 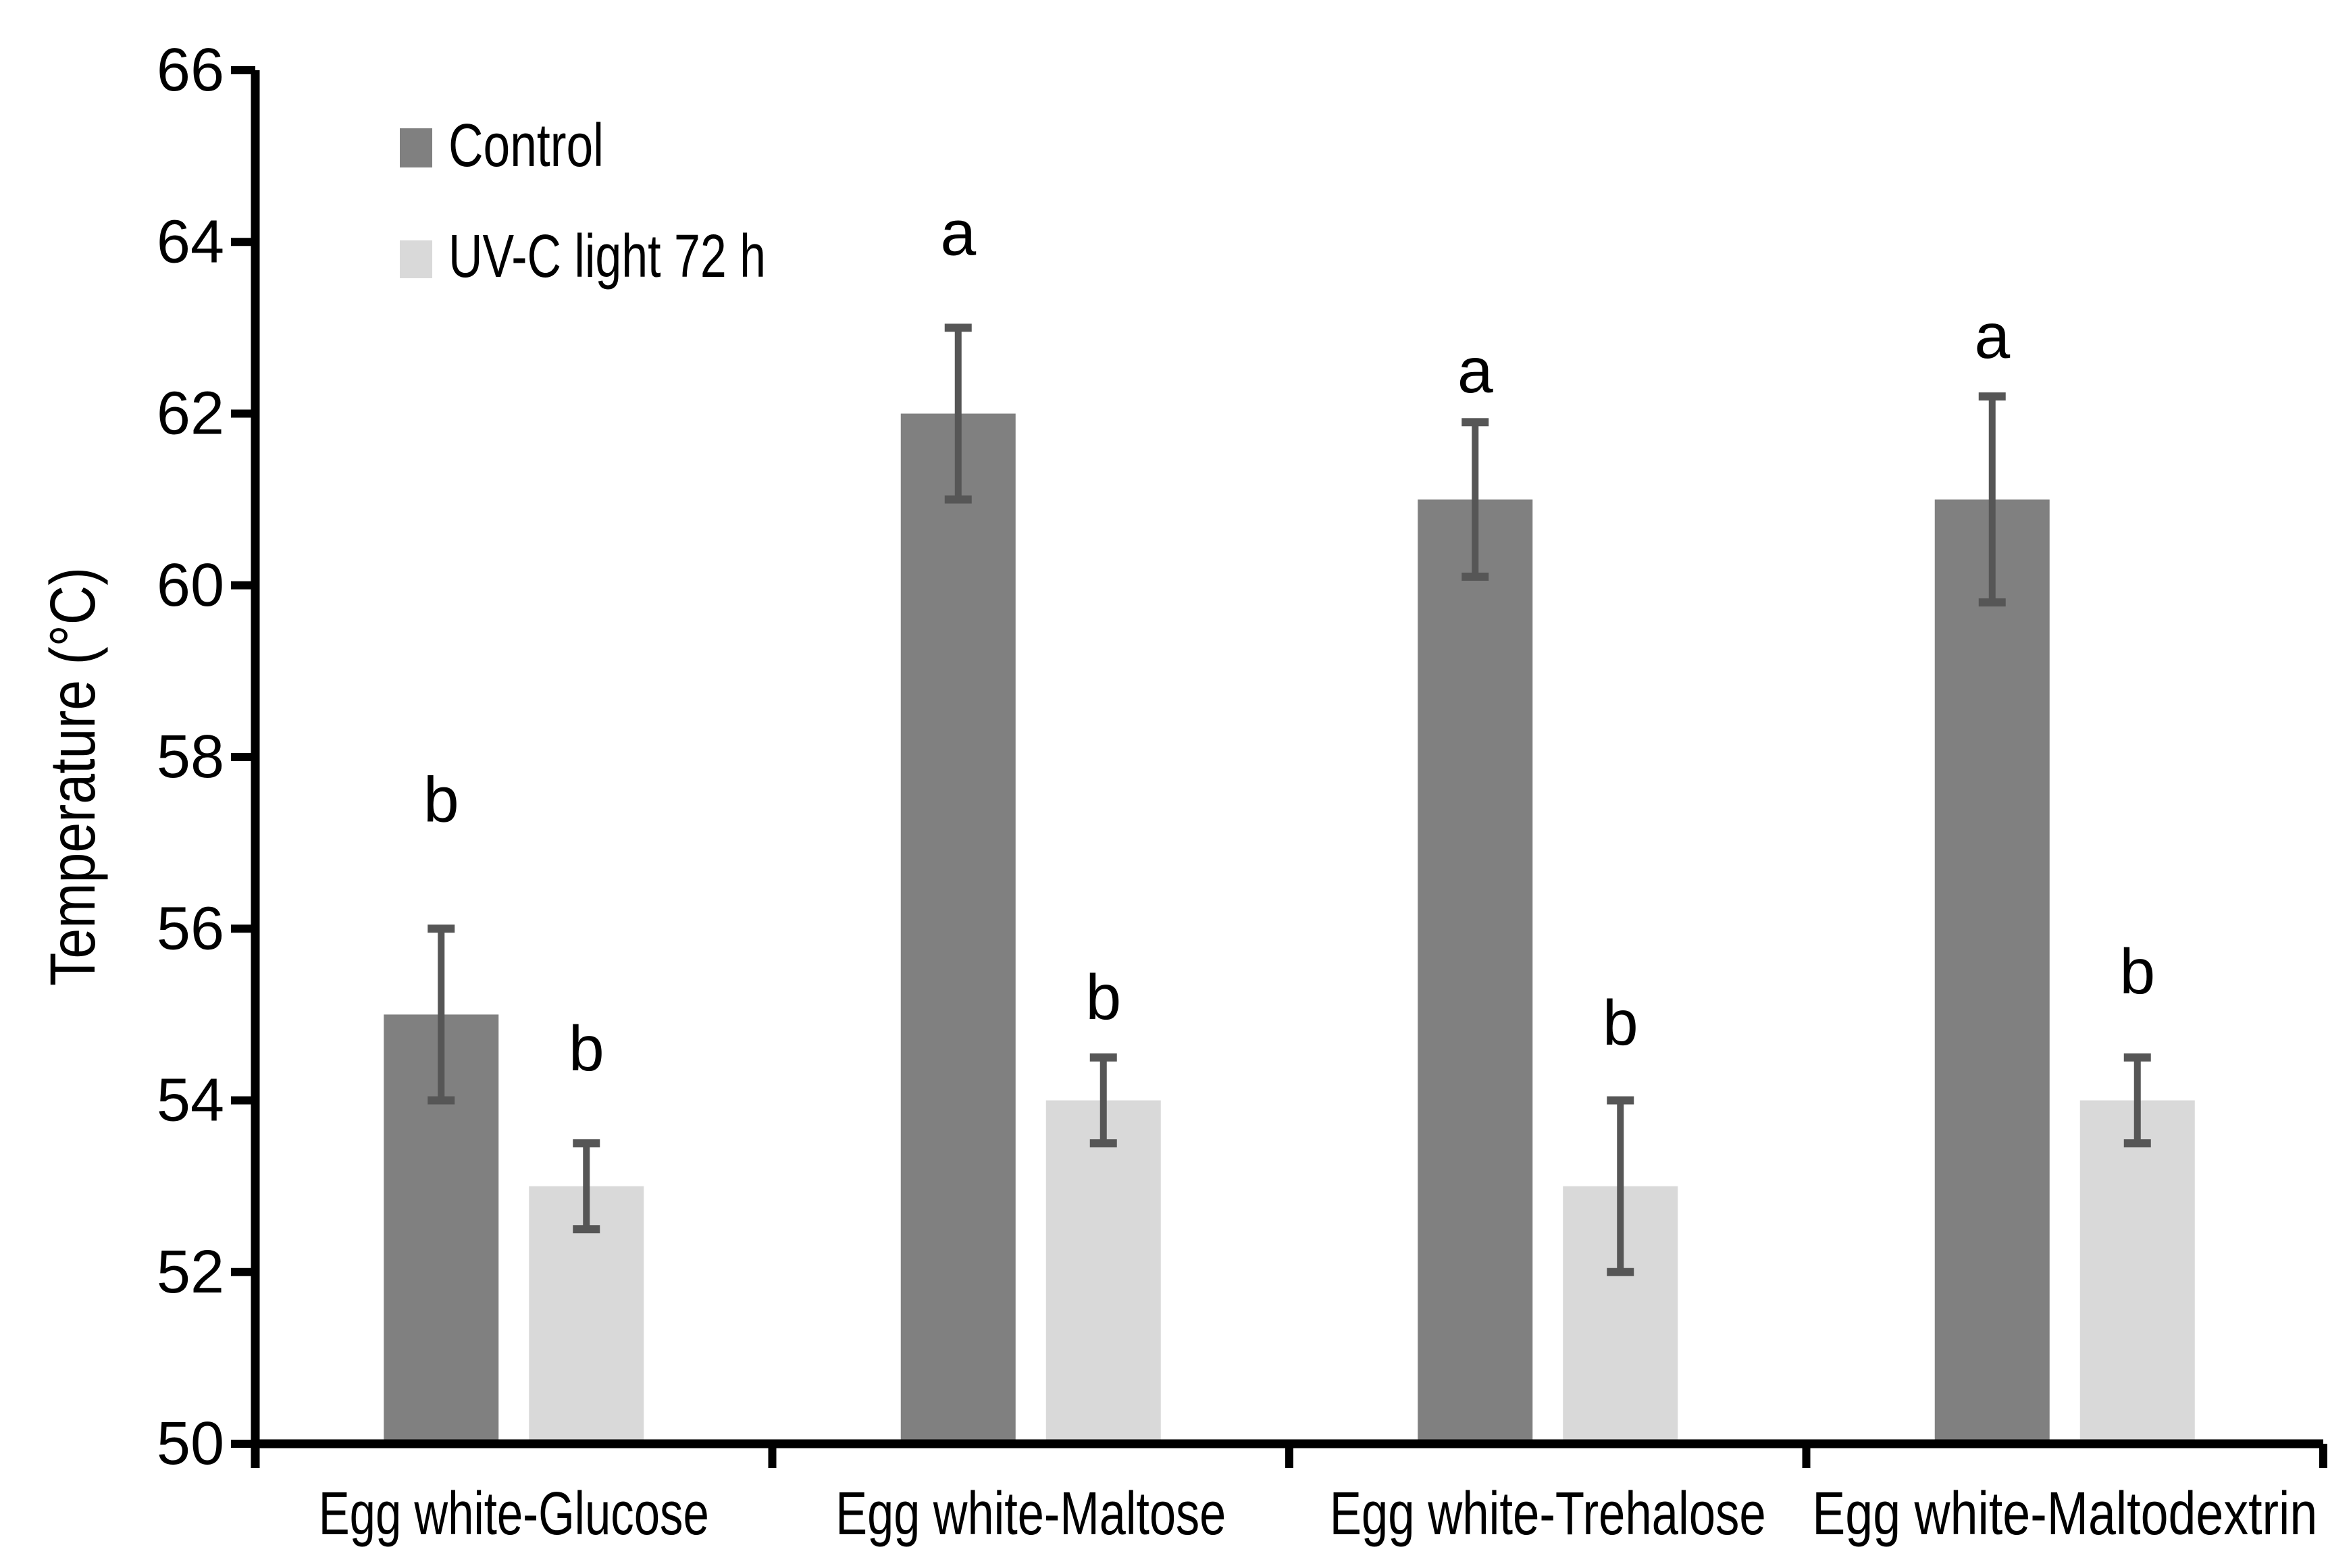 I want to click on y-tick-label: 56, so click(x=190, y=928).